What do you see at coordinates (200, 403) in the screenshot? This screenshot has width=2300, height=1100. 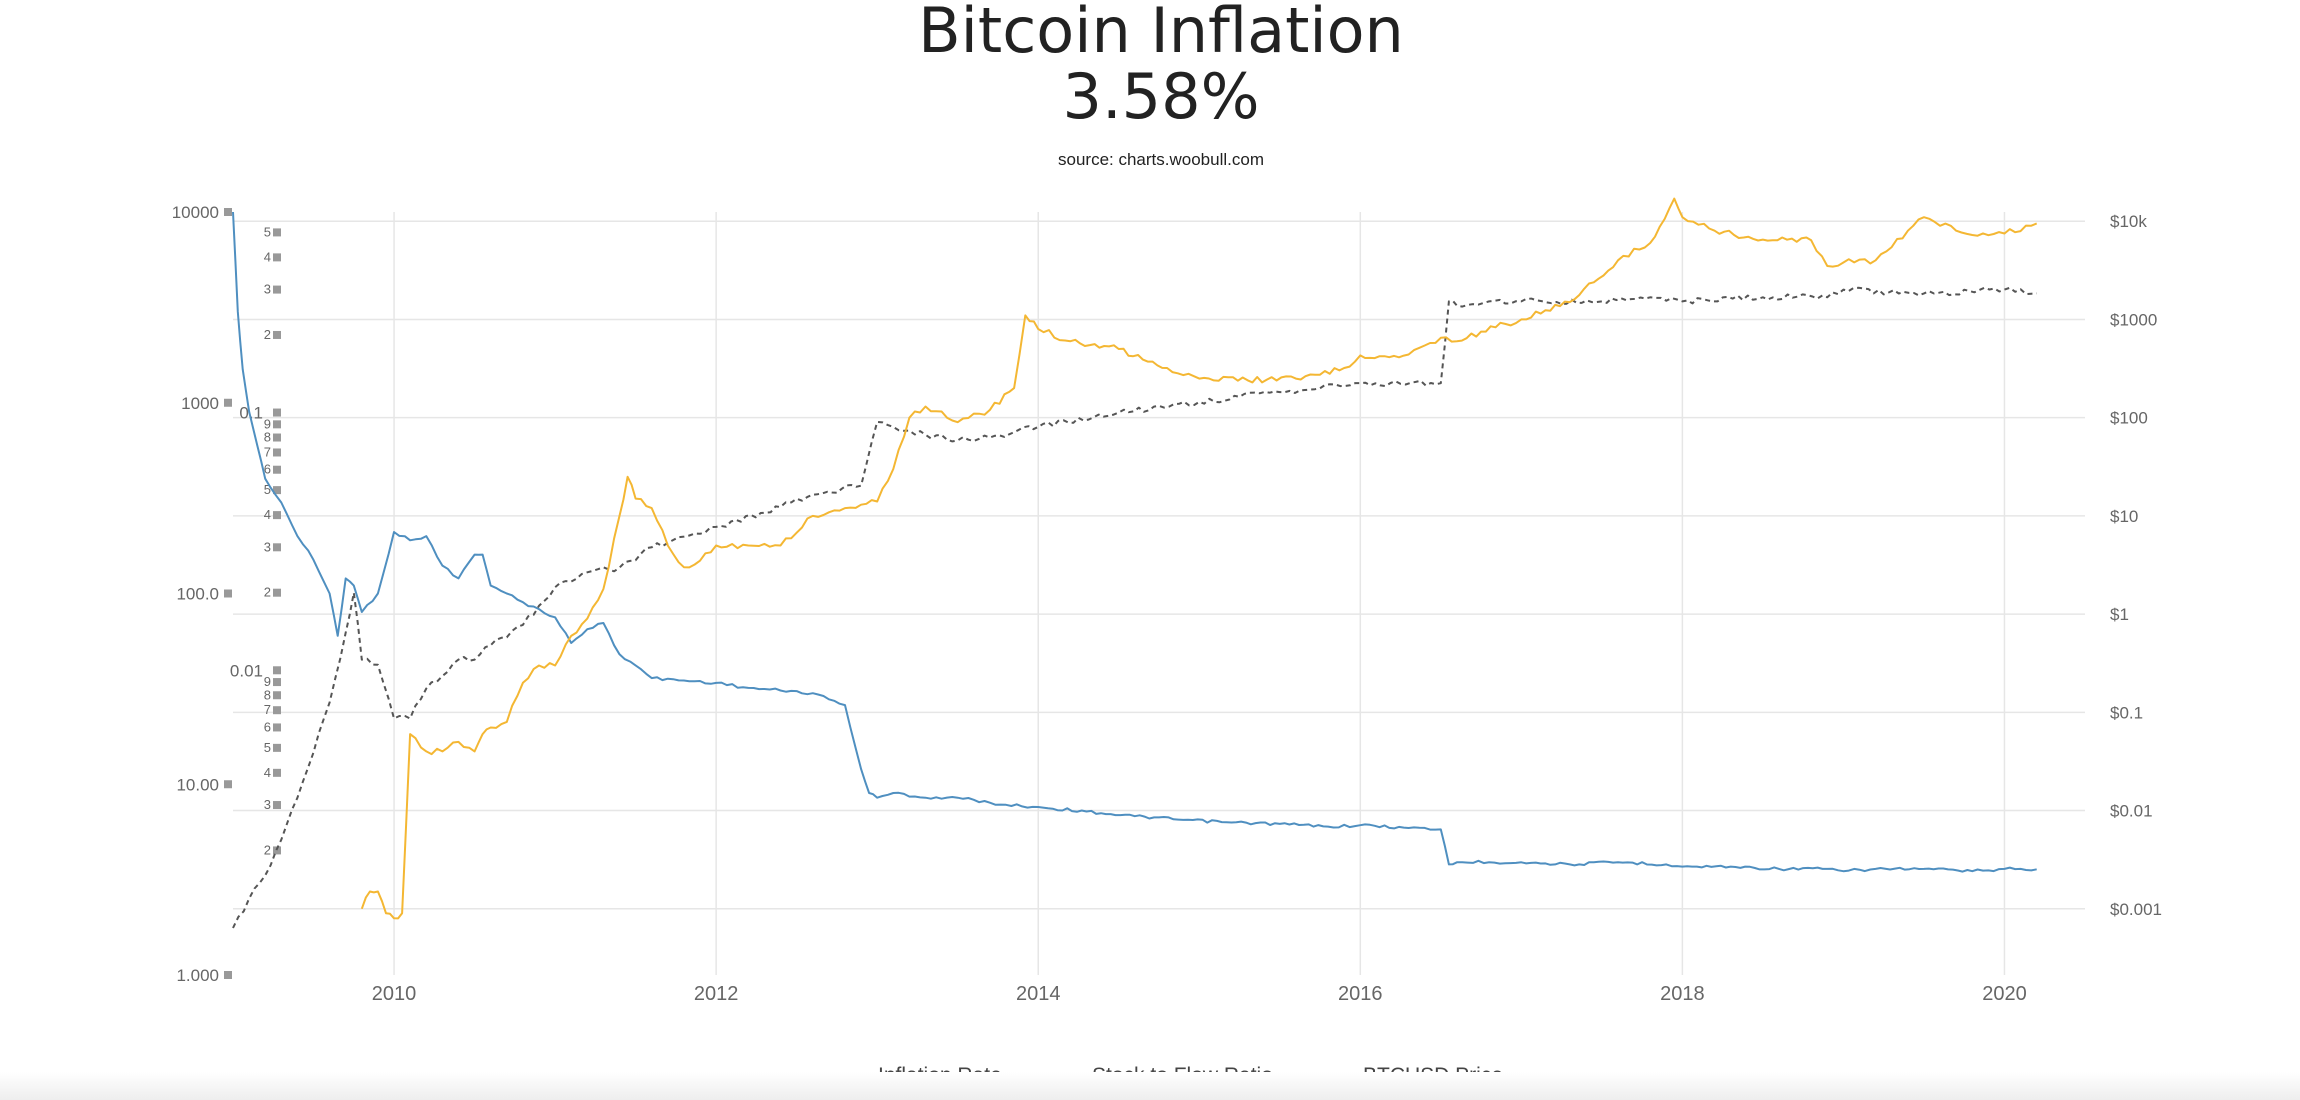 I see `left-tick-label: 1000` at bounding box center [200, 403].